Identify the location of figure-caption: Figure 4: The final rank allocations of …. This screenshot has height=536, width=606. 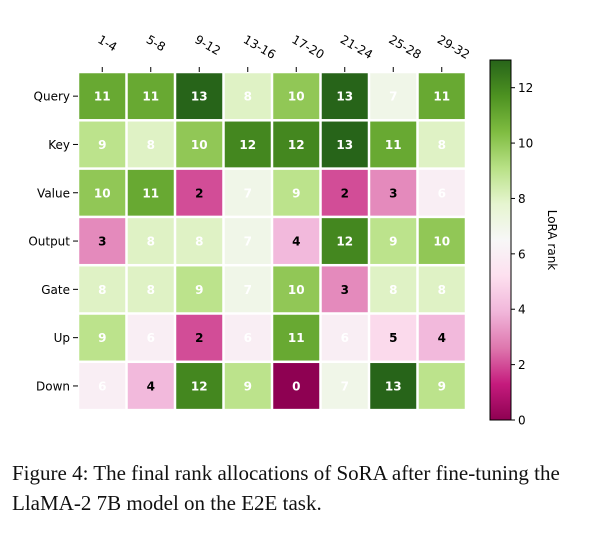
(286, 488).